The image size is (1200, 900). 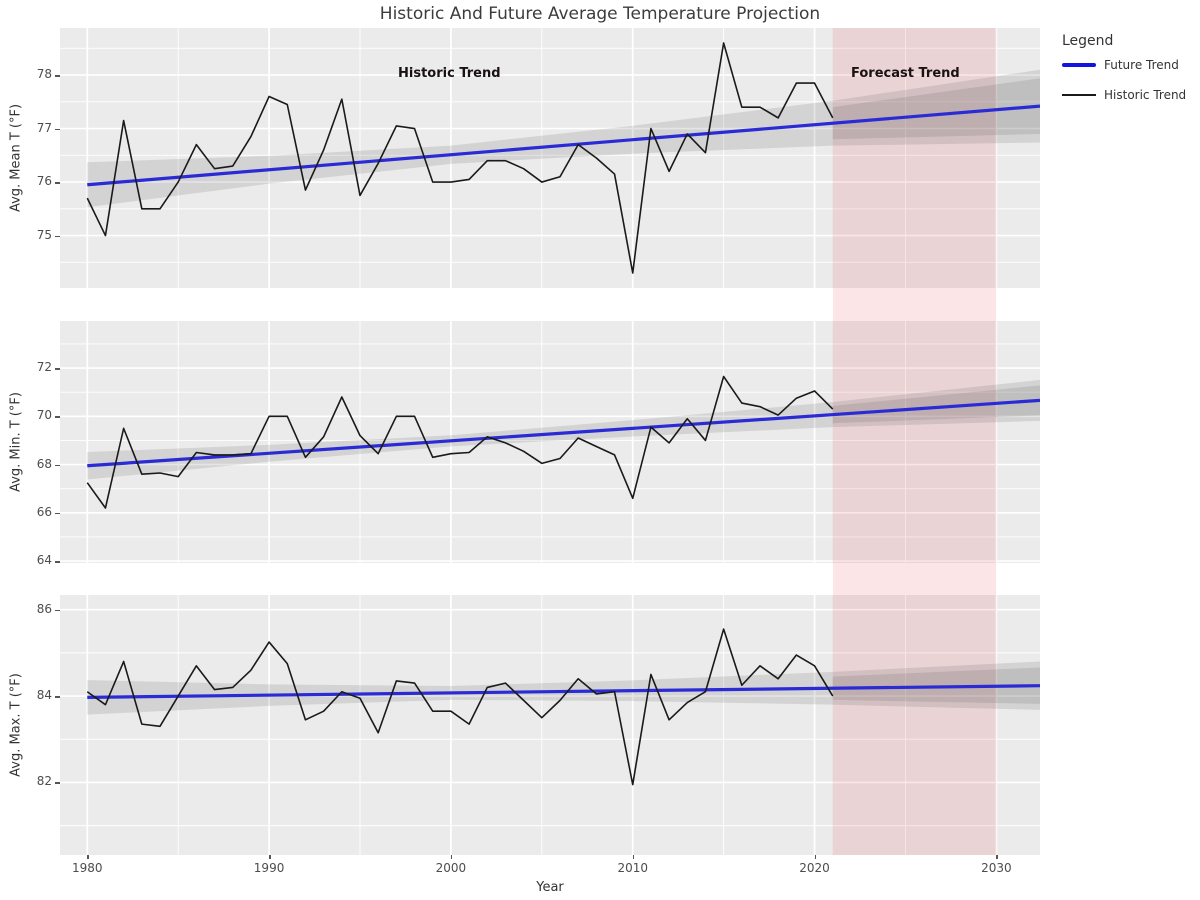 I want to click on x-tick-label: 1980, so click(x=87, y=868).